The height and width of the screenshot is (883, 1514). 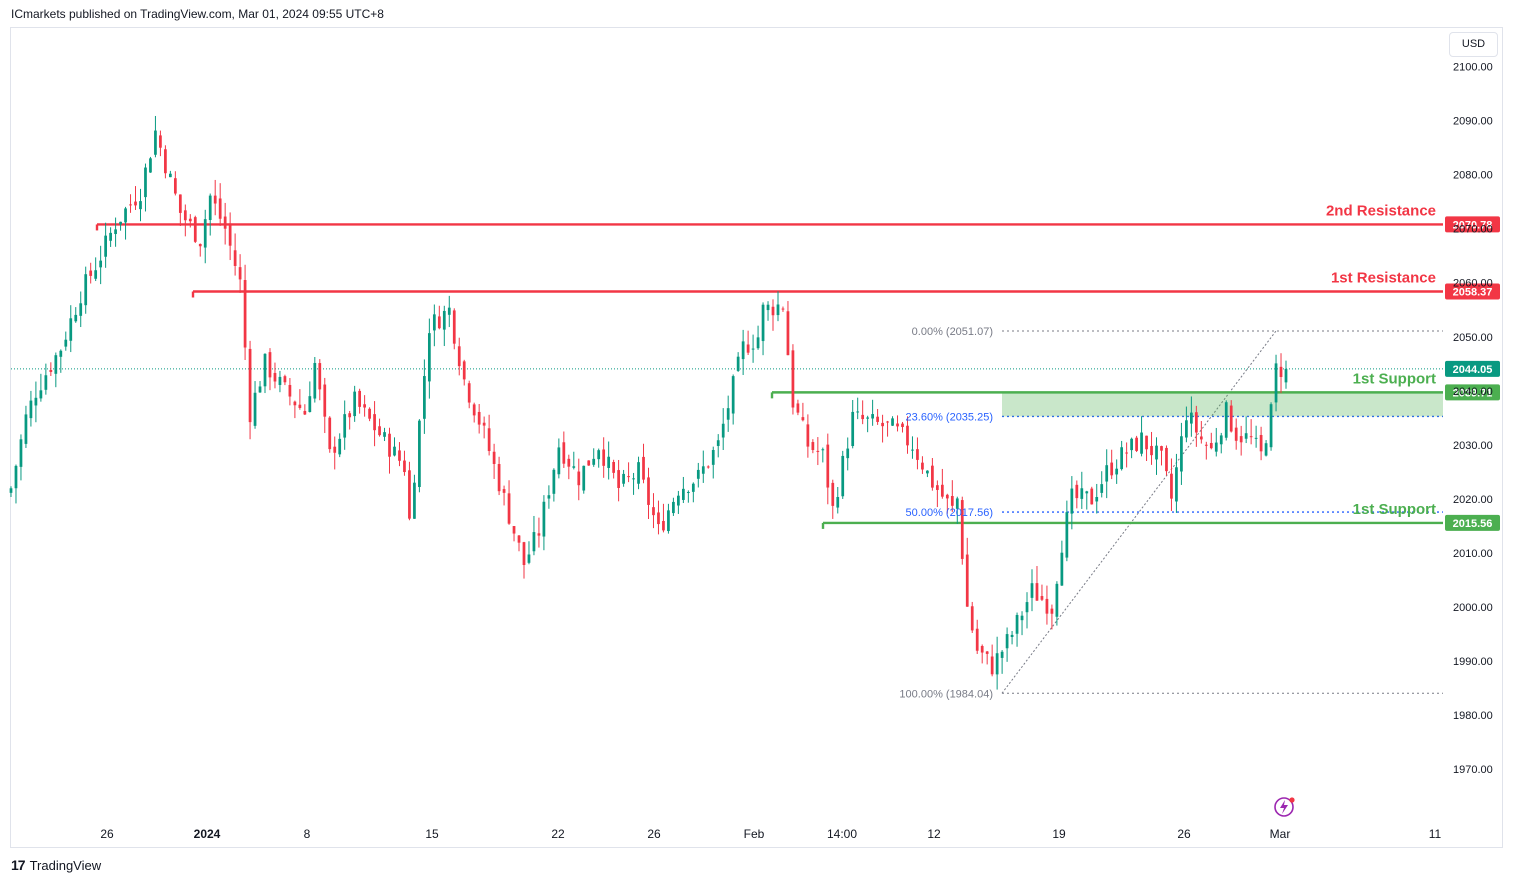 I want to click on currency-selector: USD, so click(x=1473, y=44).